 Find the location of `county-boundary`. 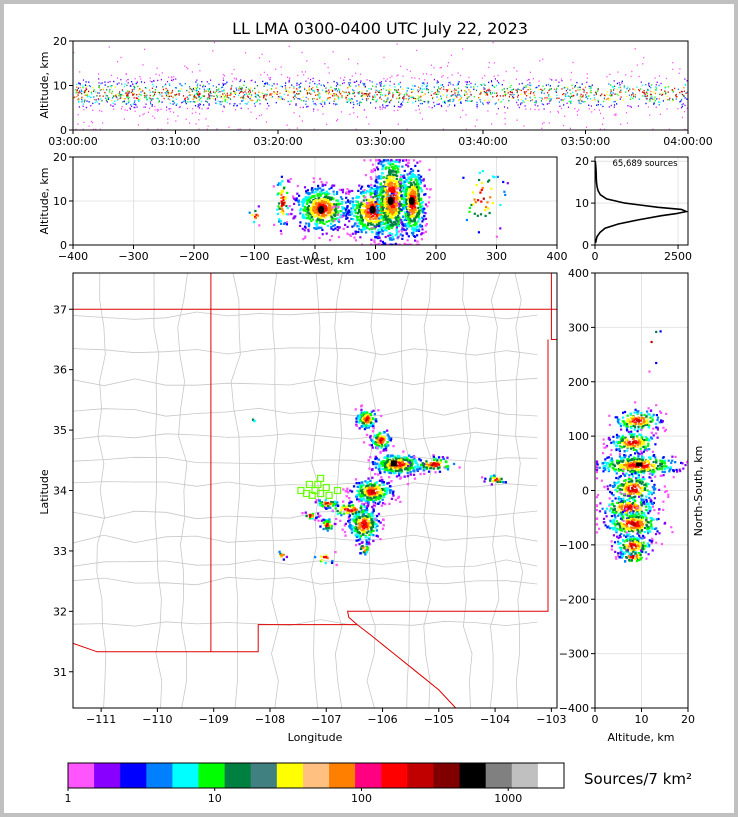

county-boundary is located at coordinates (467, 490).